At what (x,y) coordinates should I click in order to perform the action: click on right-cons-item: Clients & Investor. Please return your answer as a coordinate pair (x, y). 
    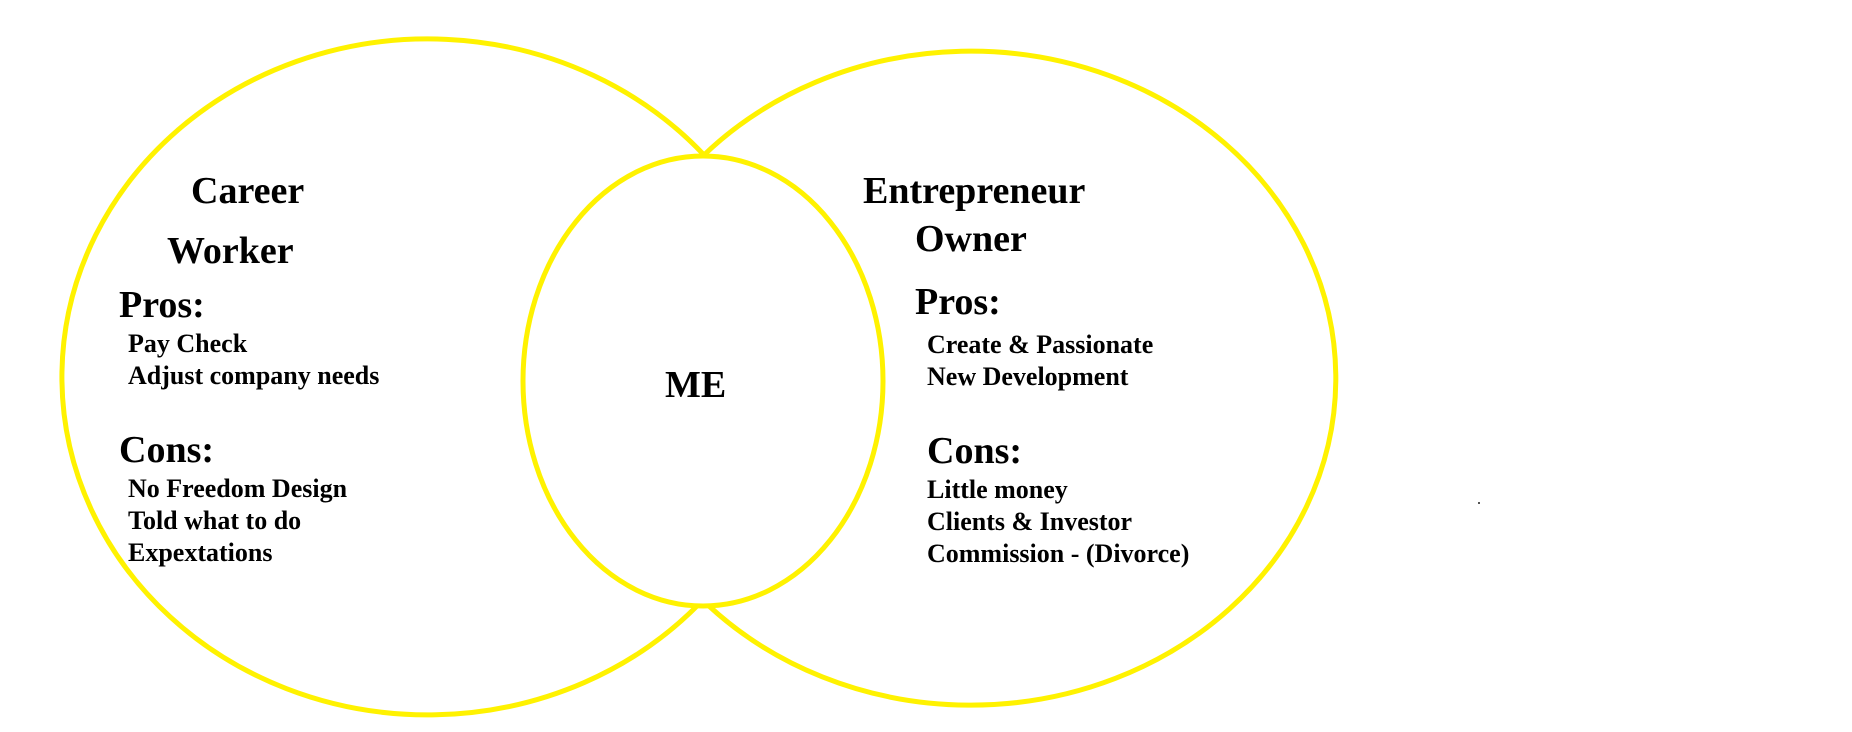
    Looking at the image, I should click on (1030, 521).